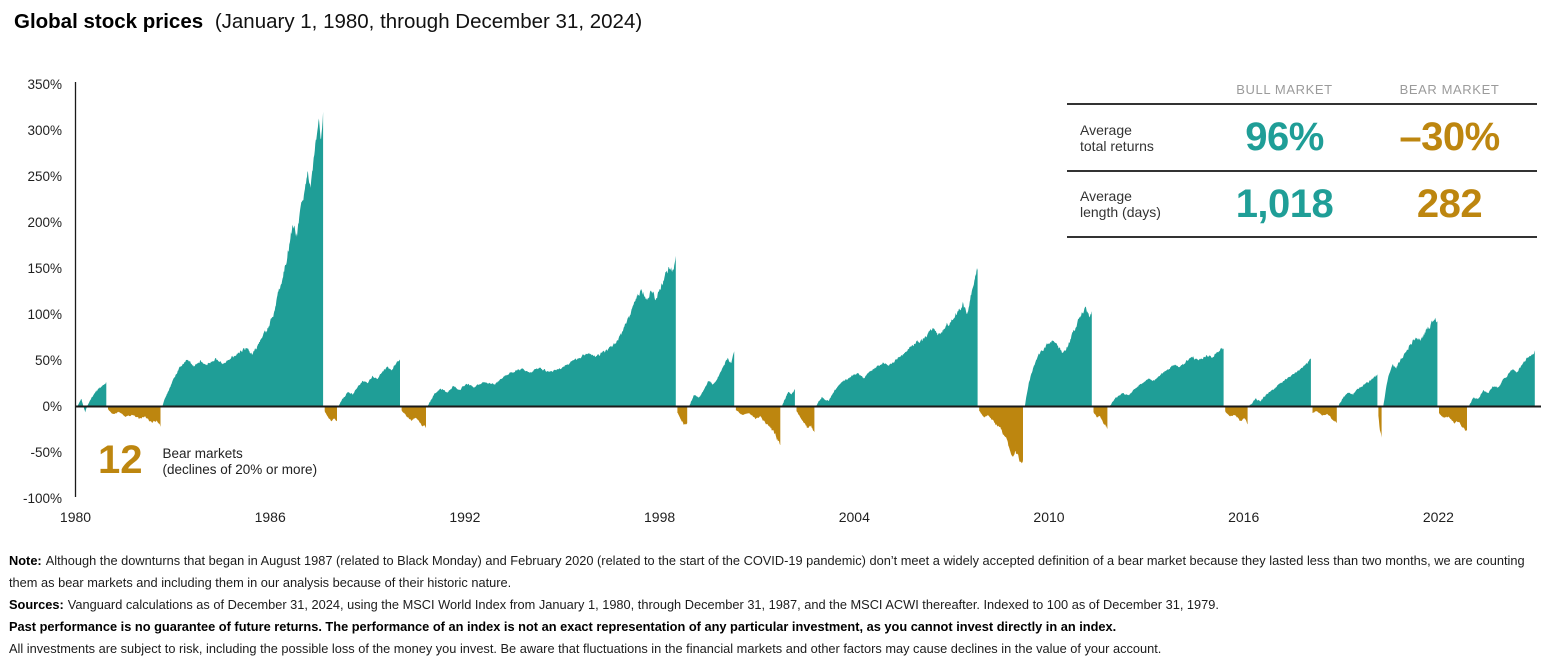 This screenshot has height=671, width=1548. Describe the element at coordinates (1449, 203) in the screenshot. I see `bear-average-length-value: 282` at that location.